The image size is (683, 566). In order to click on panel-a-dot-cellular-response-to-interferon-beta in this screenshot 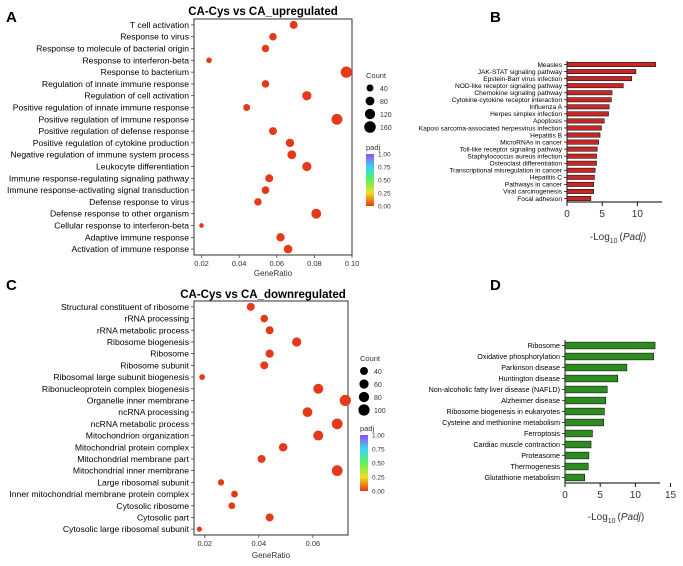, I will do `click(201, 225)`.